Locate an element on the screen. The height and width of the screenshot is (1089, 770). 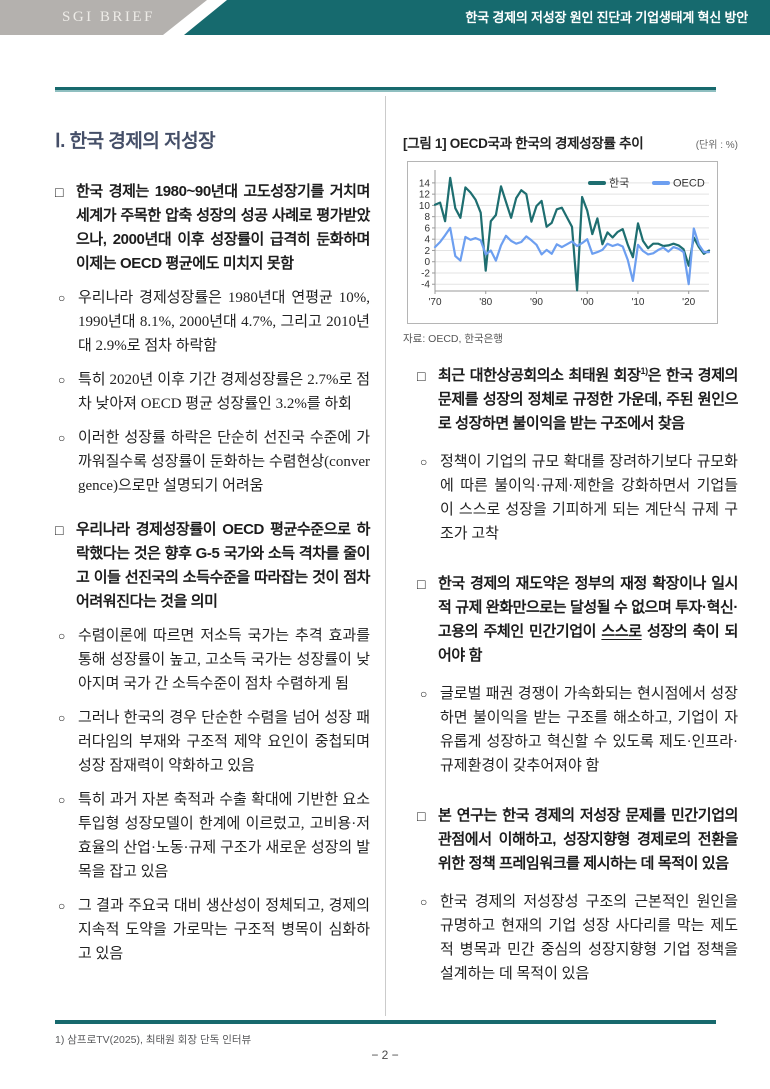
svg-text: '90 is located at coordinates (536, 302).